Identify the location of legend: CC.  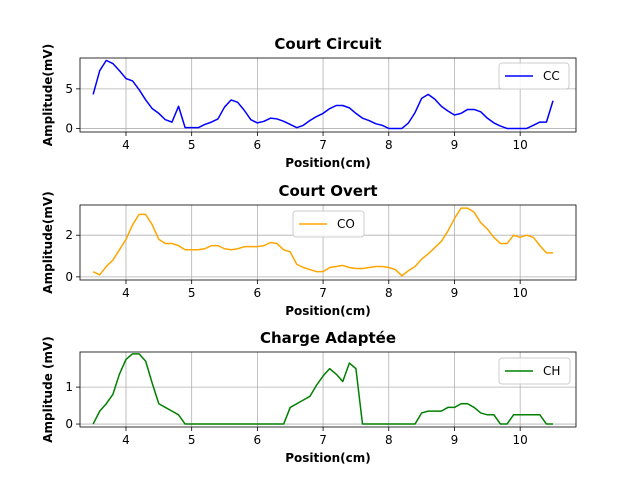
(534, 76).